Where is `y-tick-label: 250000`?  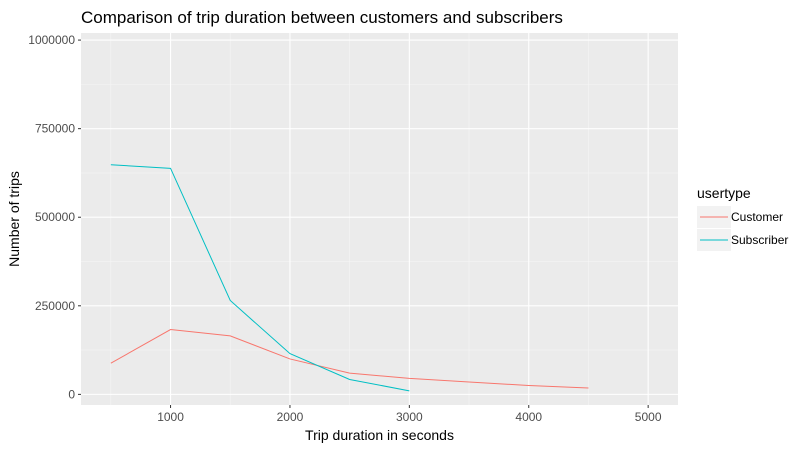 y-tick-label: 250000 is located at coordinates (55, 306).